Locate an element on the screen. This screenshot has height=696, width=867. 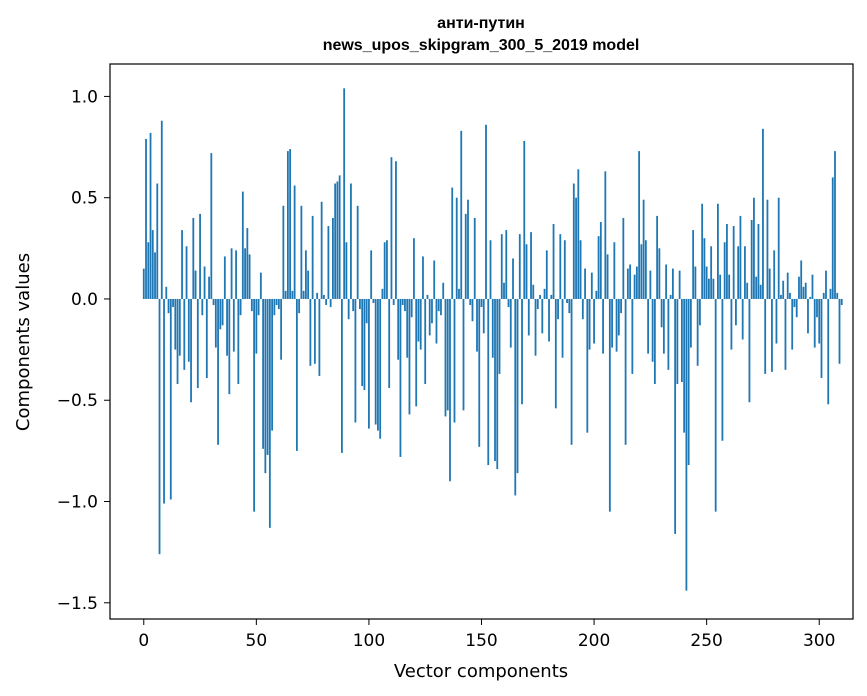
x-tick-label: 300 is located at coordinates (819, 641).